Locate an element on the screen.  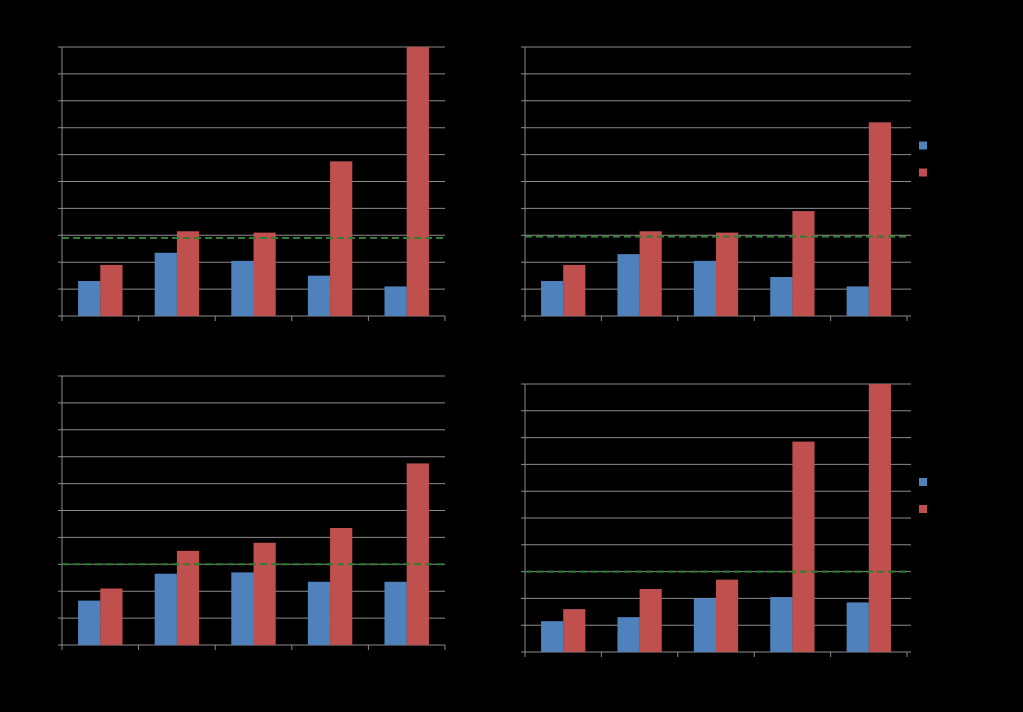
chart-panel-top-left is located at coordinates (252, 183).